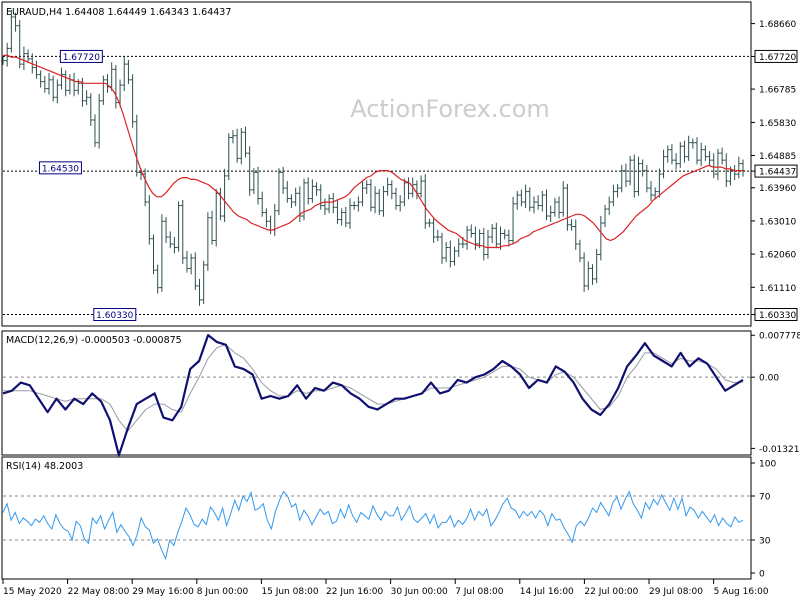 The width and height of the screenshot is (800, 604). What do you see at coordinates (777, 124) in the screenshot?
I see `price-tick-label-3: 1.65830` at bounding box center [777, 124].